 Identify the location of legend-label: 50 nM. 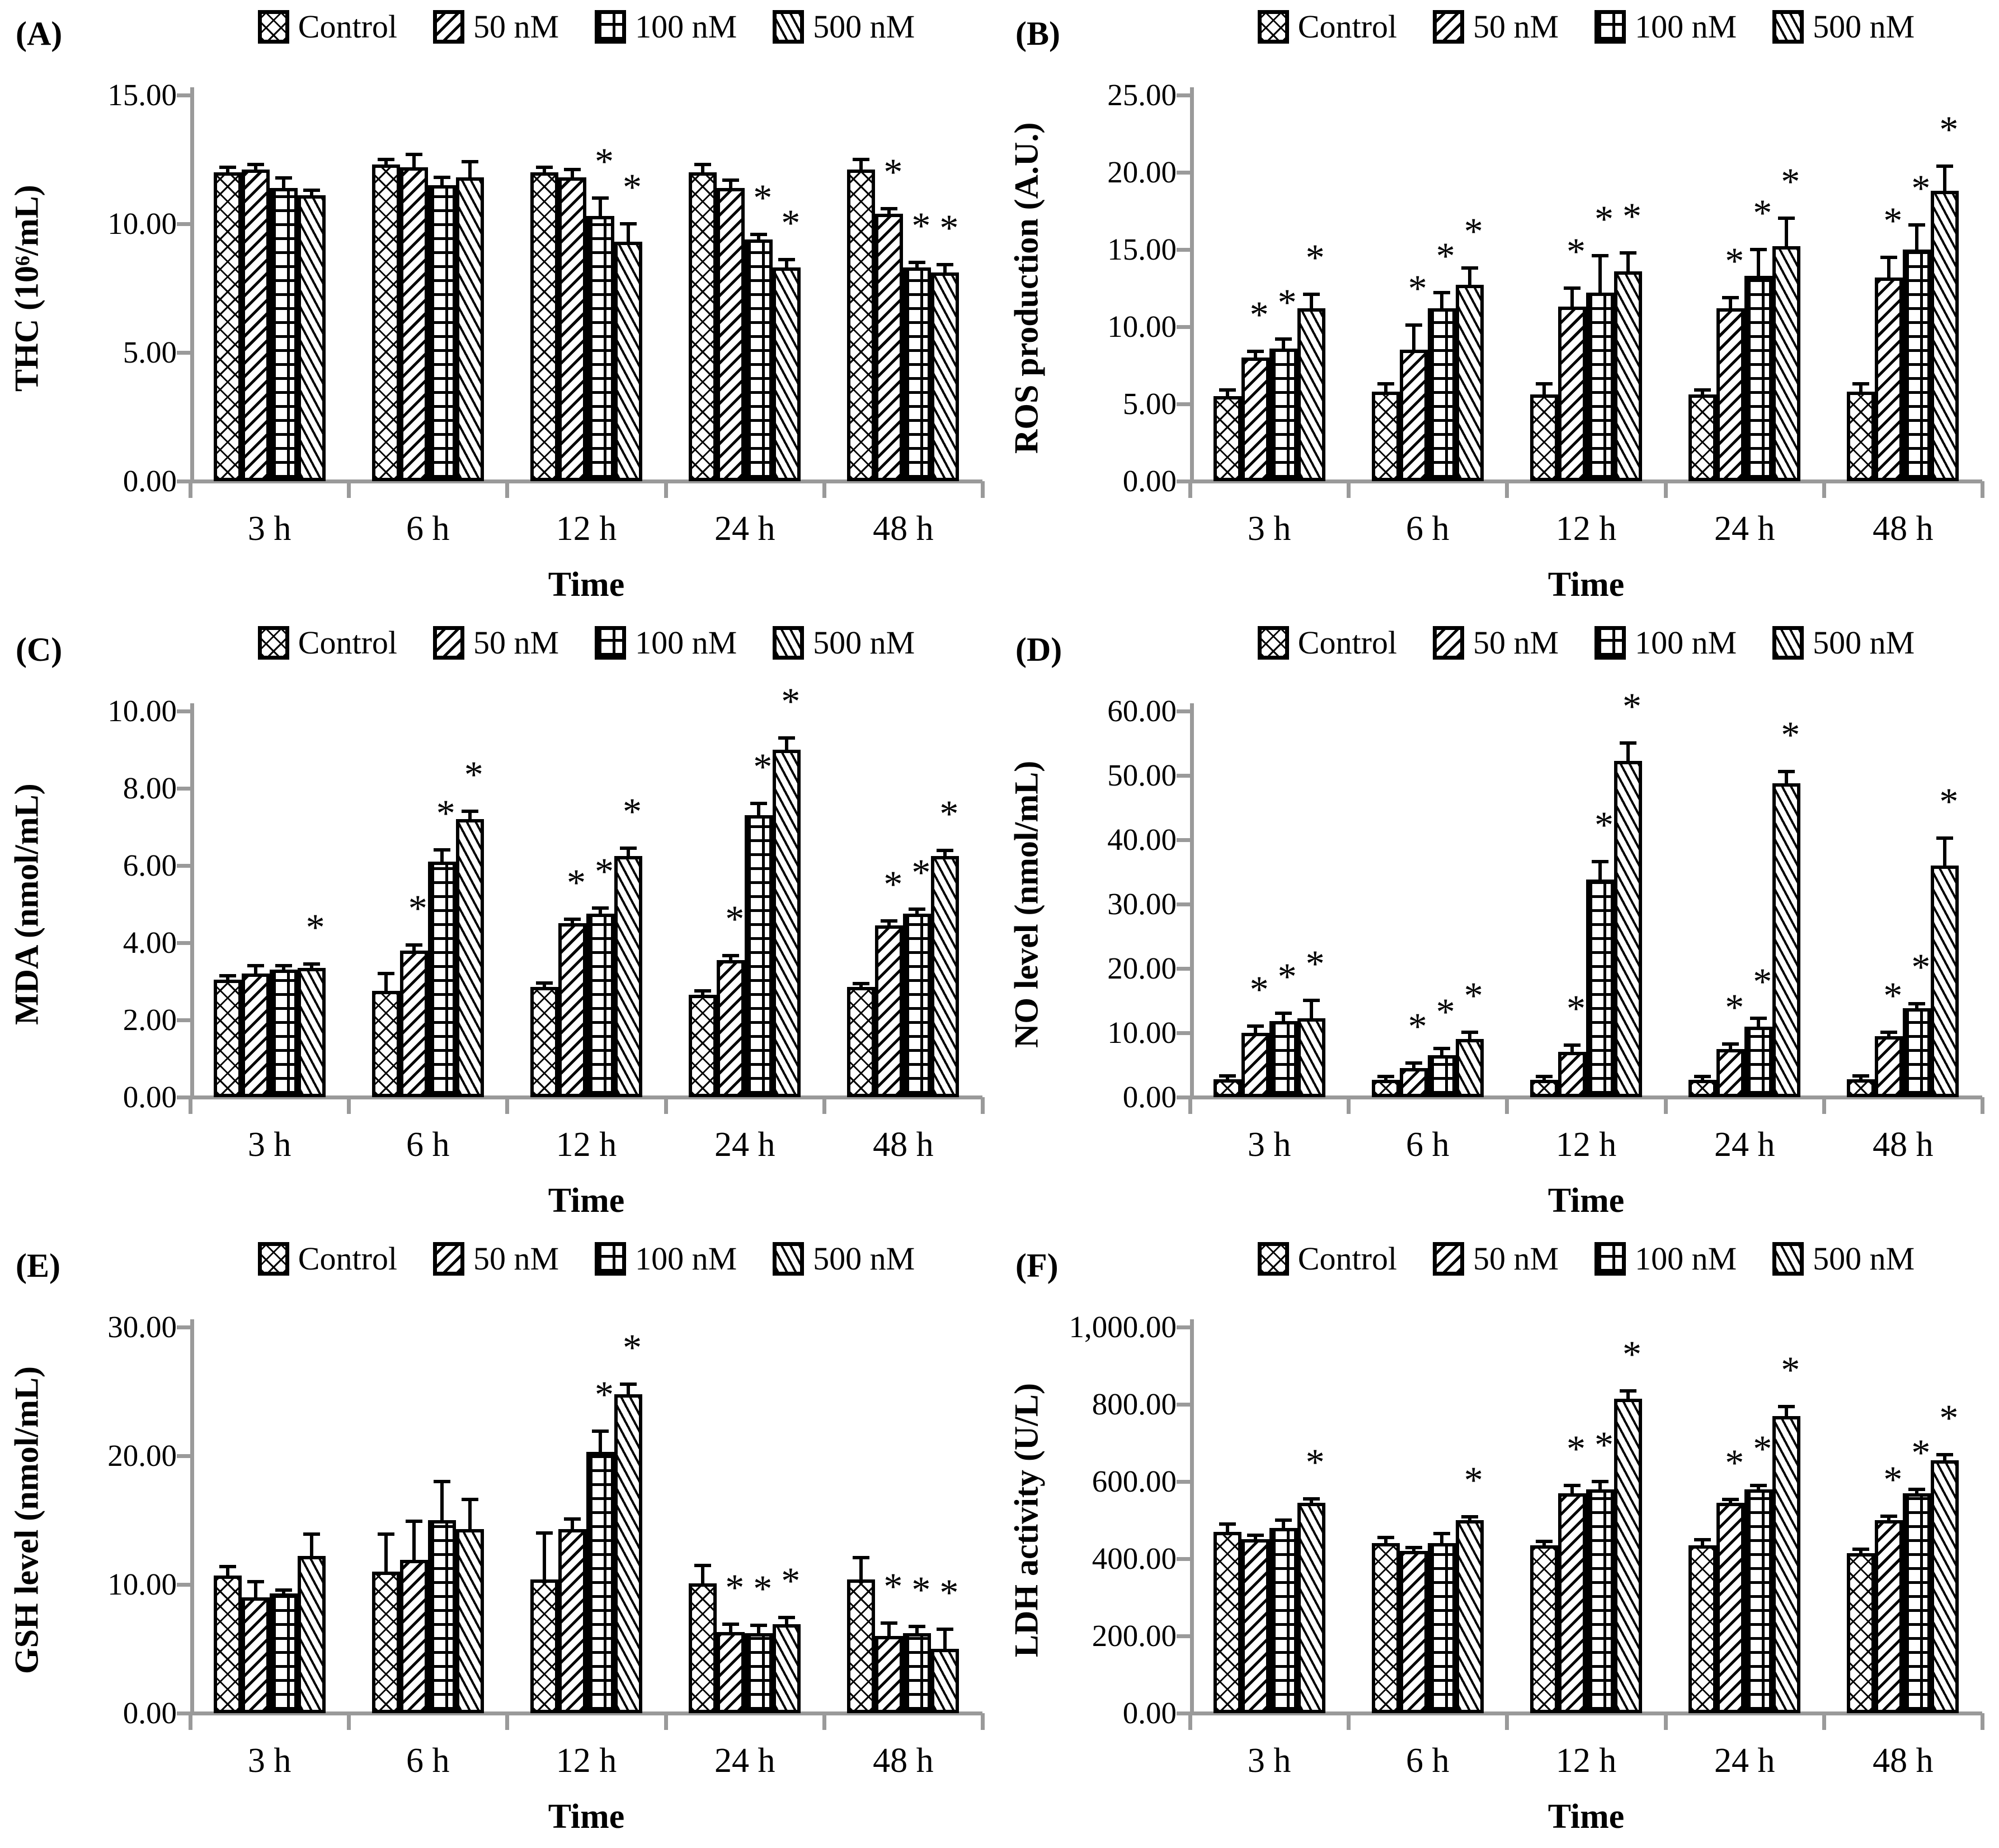
(516, 643).